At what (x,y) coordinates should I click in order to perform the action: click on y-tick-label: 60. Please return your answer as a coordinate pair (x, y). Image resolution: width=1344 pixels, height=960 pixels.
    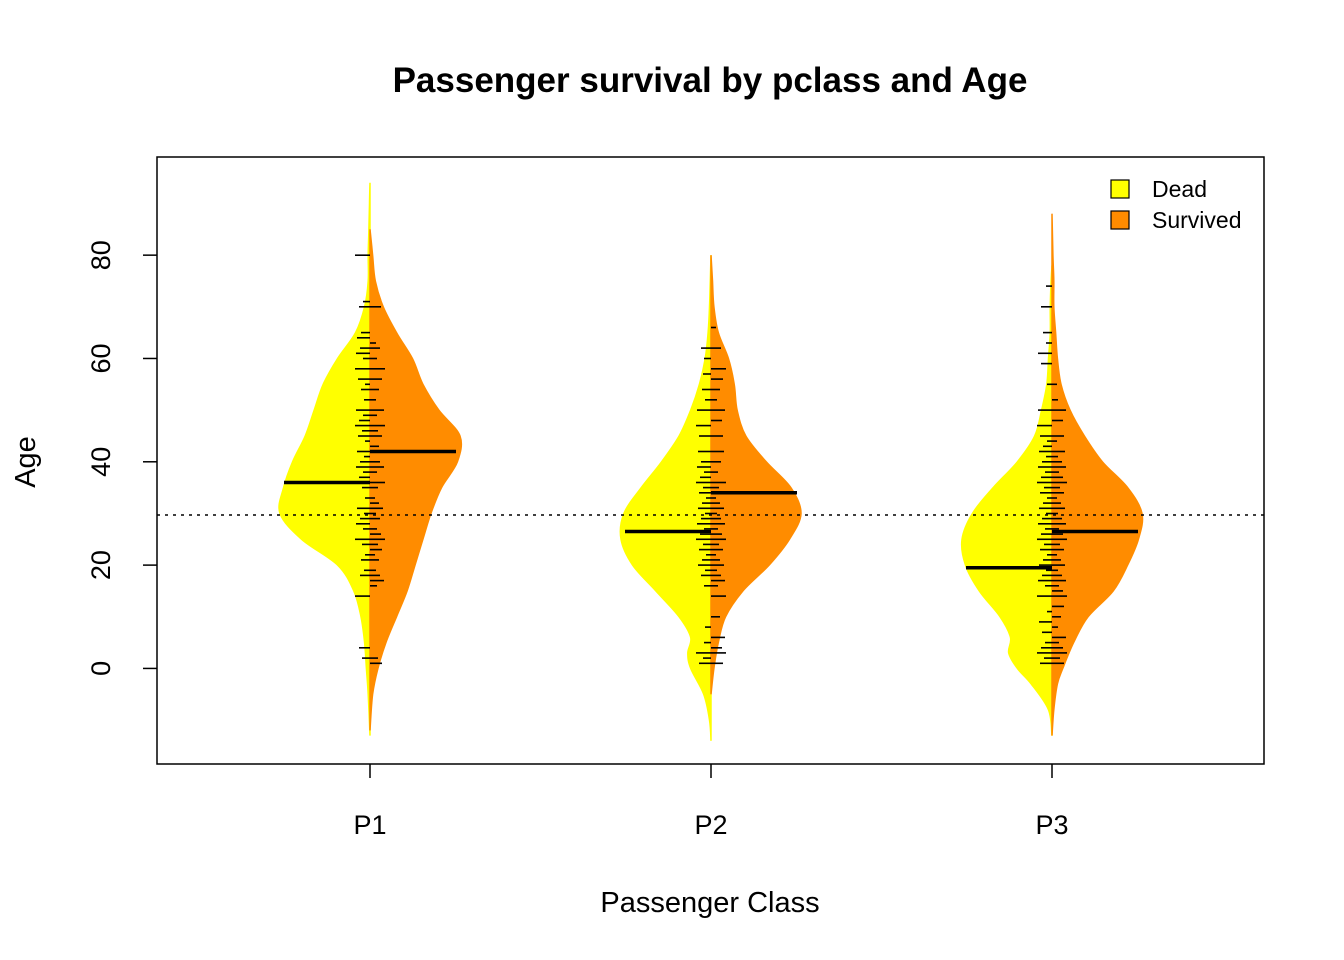
    Looking at the image, I should click on (101, 358).